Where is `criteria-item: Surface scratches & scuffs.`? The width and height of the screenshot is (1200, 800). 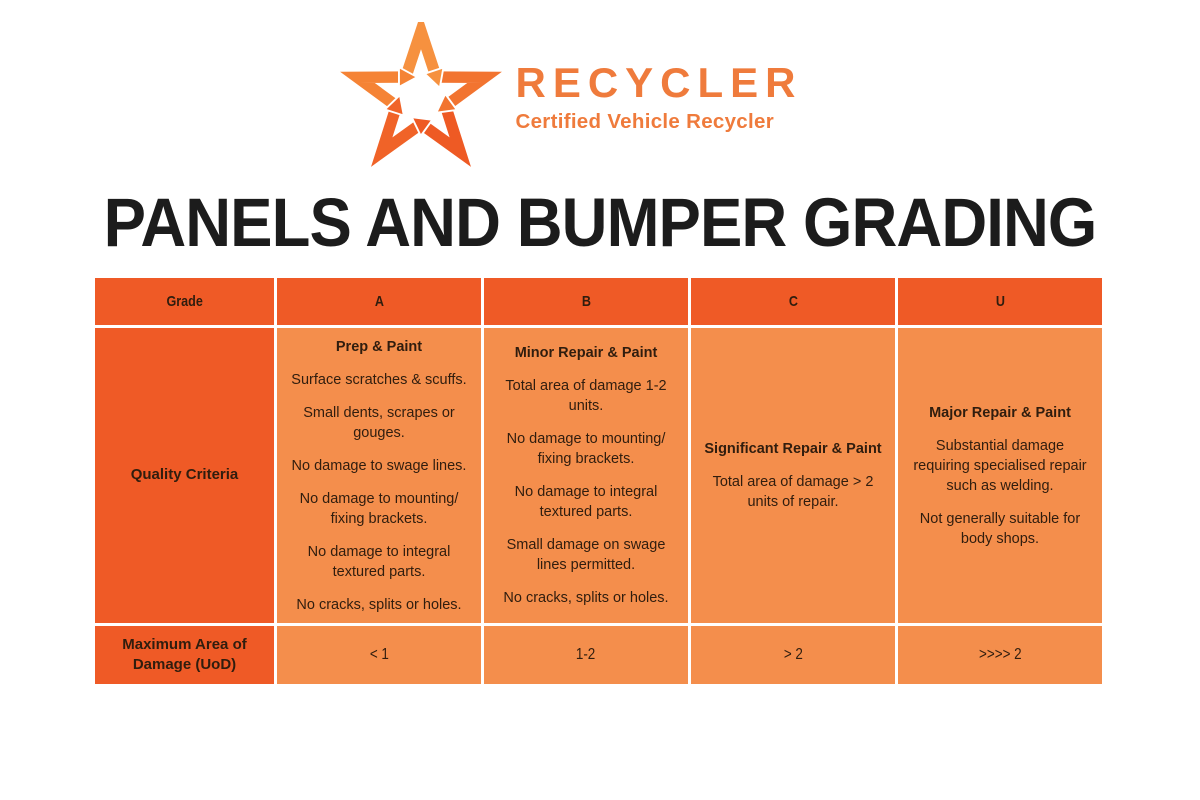
criteria-item: Surface scratches & scuffs. is located at coordinates (379, 379).